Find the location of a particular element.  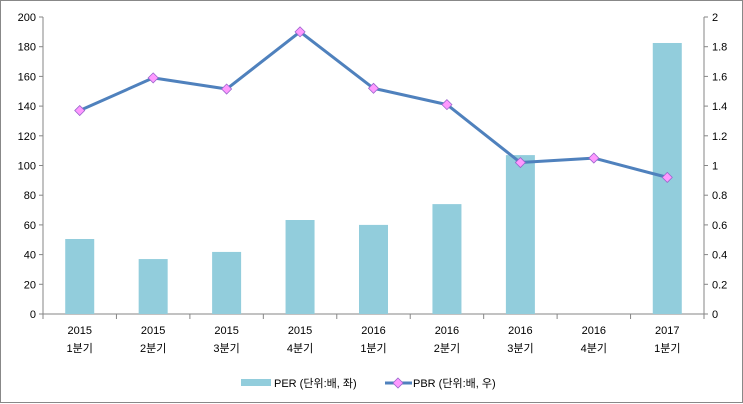

legend-per-label: PER (단위:배, 좌) is located at coordinates (315, 383).